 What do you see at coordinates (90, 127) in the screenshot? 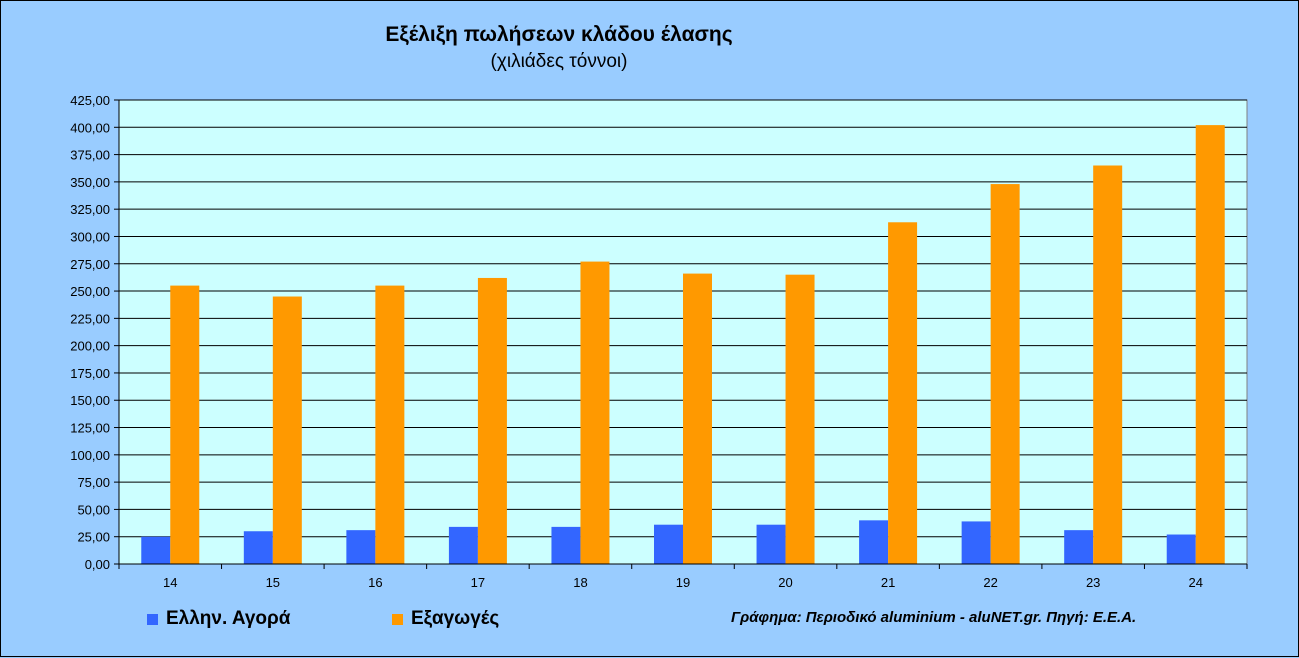
I see `y-tick-label: 400,00` at bounding box center [90, 127].